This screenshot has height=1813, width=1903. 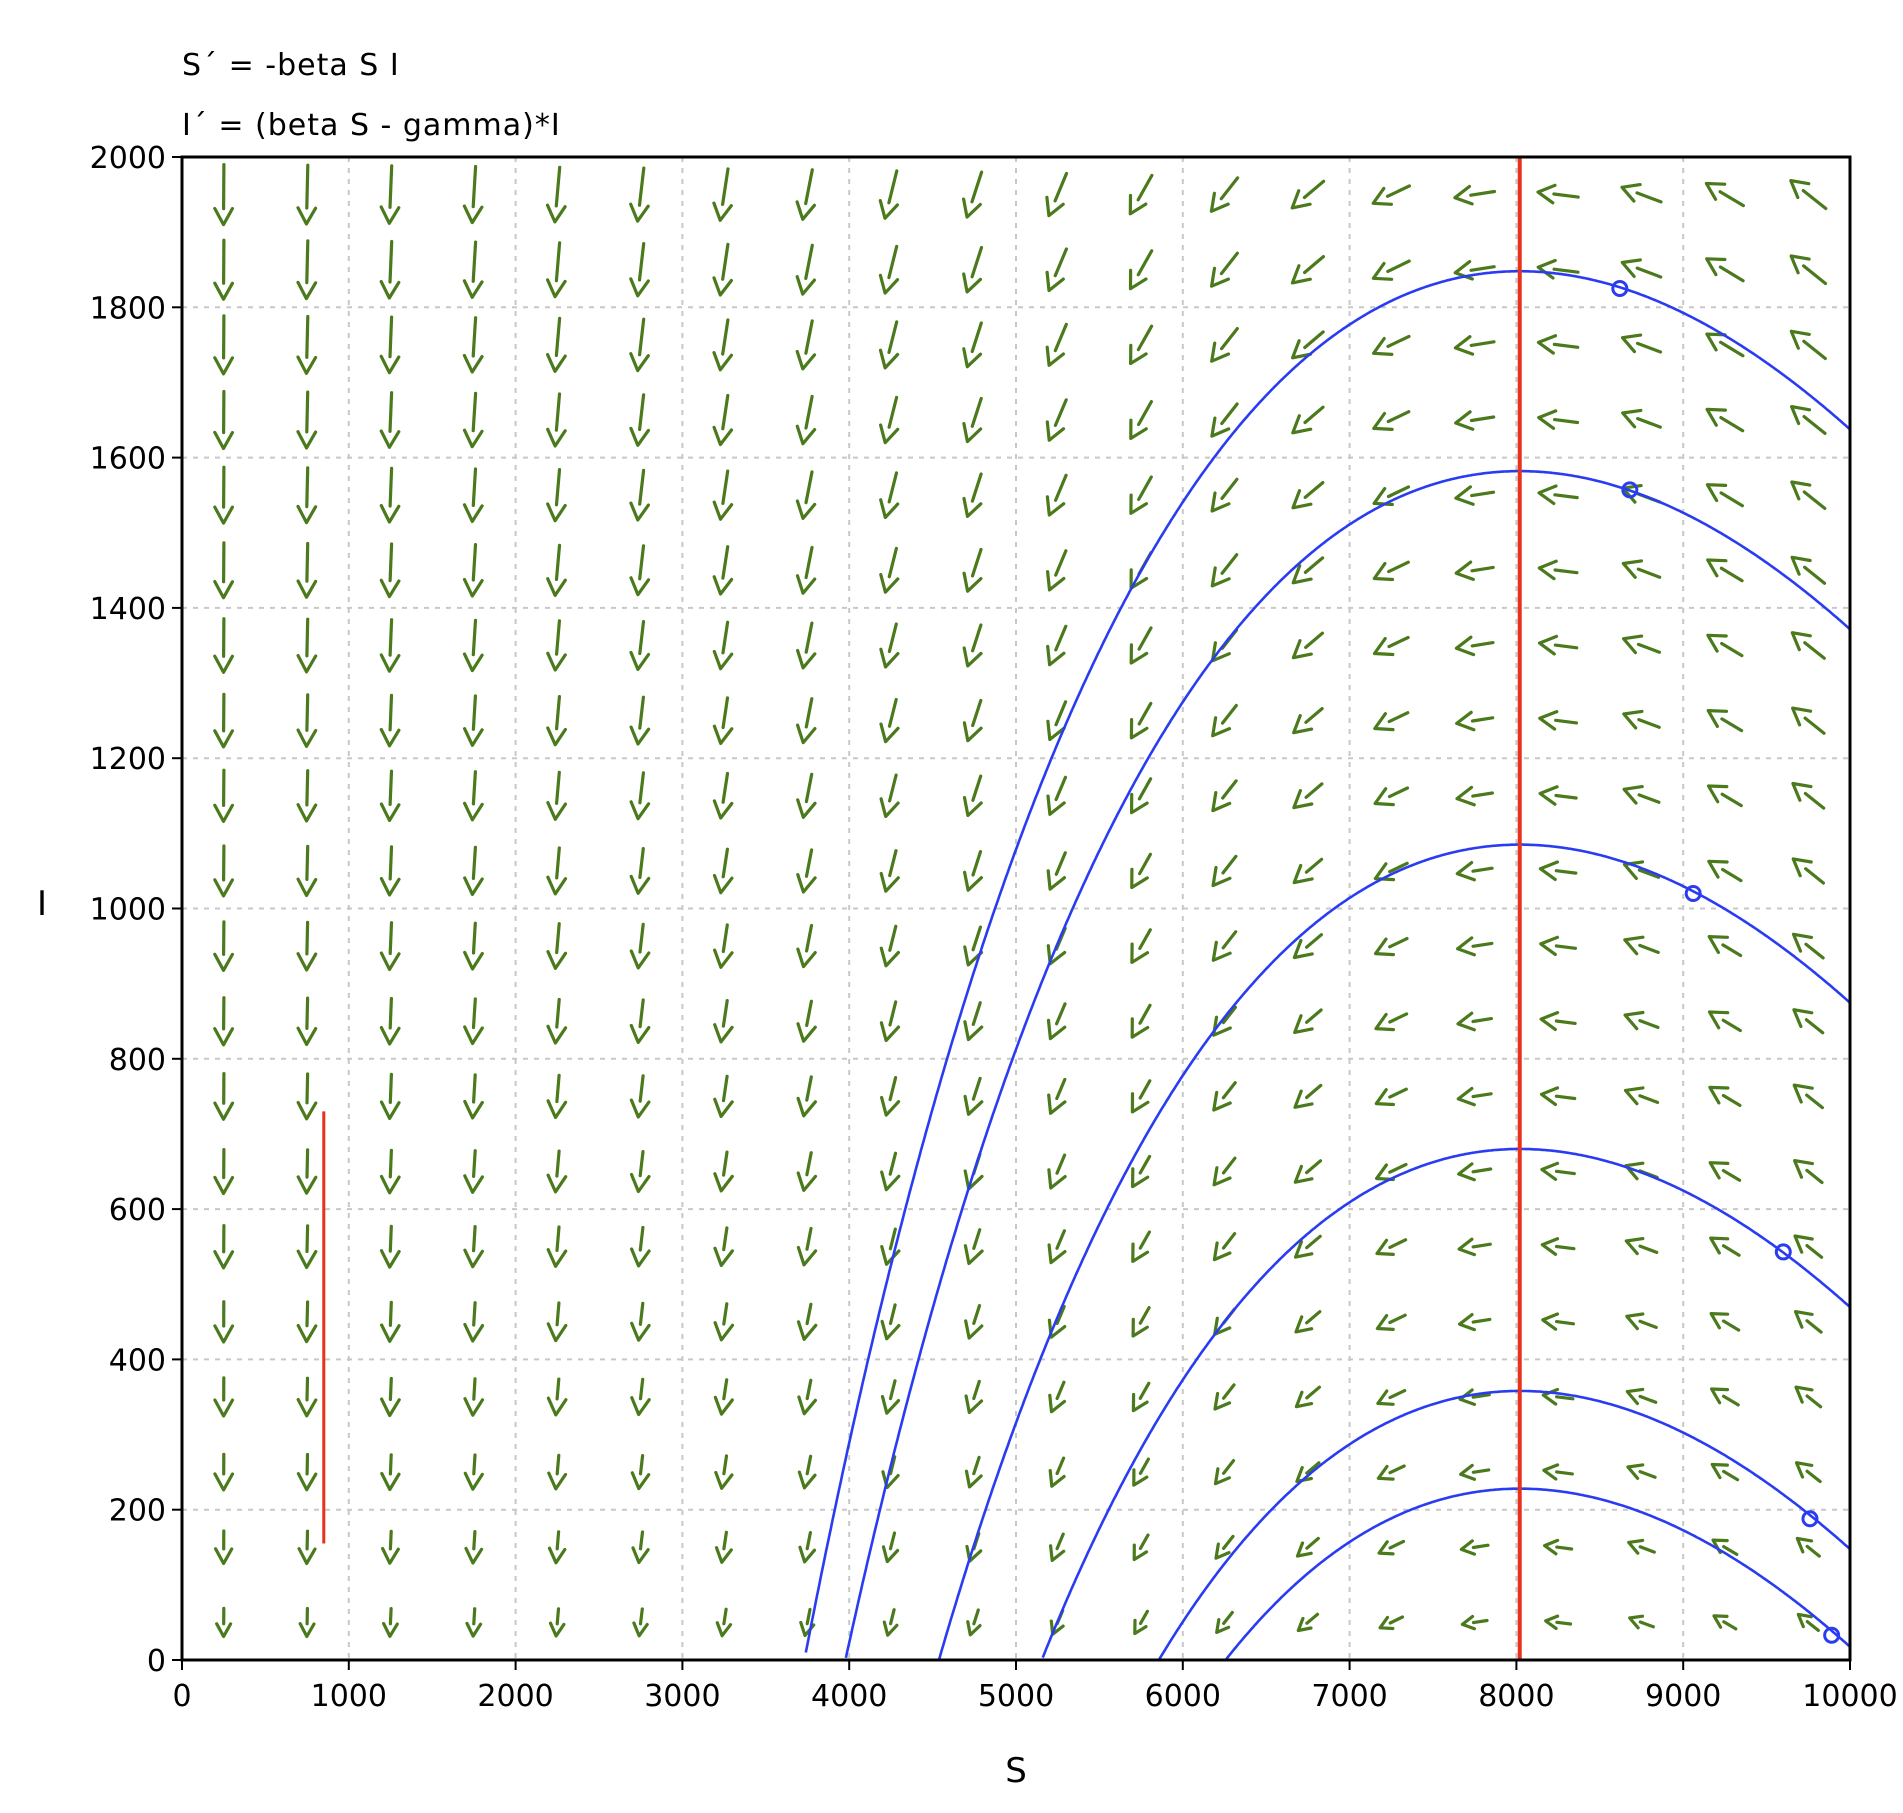 What do you see at coordinates (849, 1696) in the screenshot?
I see `x-tick-label: 4000` at bounding box center [849, 1696].